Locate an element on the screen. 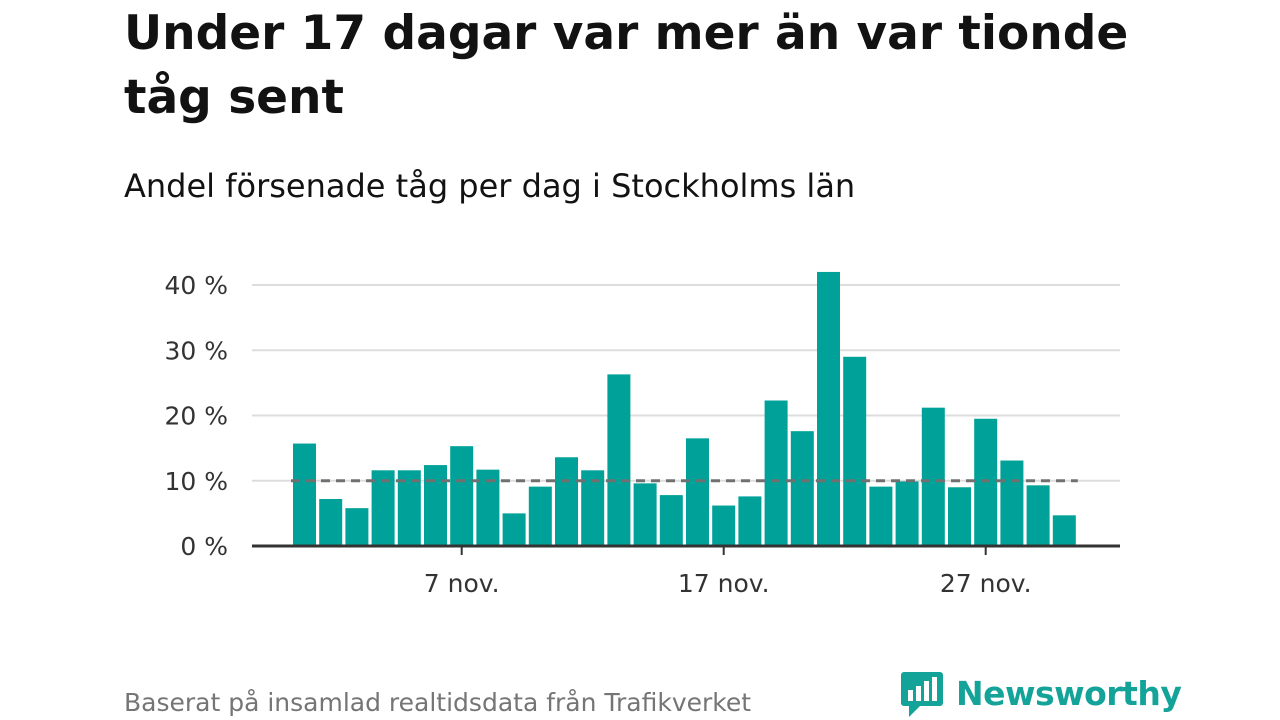  x-tick-label: 17 nov. is located at coordinates (724, 583).